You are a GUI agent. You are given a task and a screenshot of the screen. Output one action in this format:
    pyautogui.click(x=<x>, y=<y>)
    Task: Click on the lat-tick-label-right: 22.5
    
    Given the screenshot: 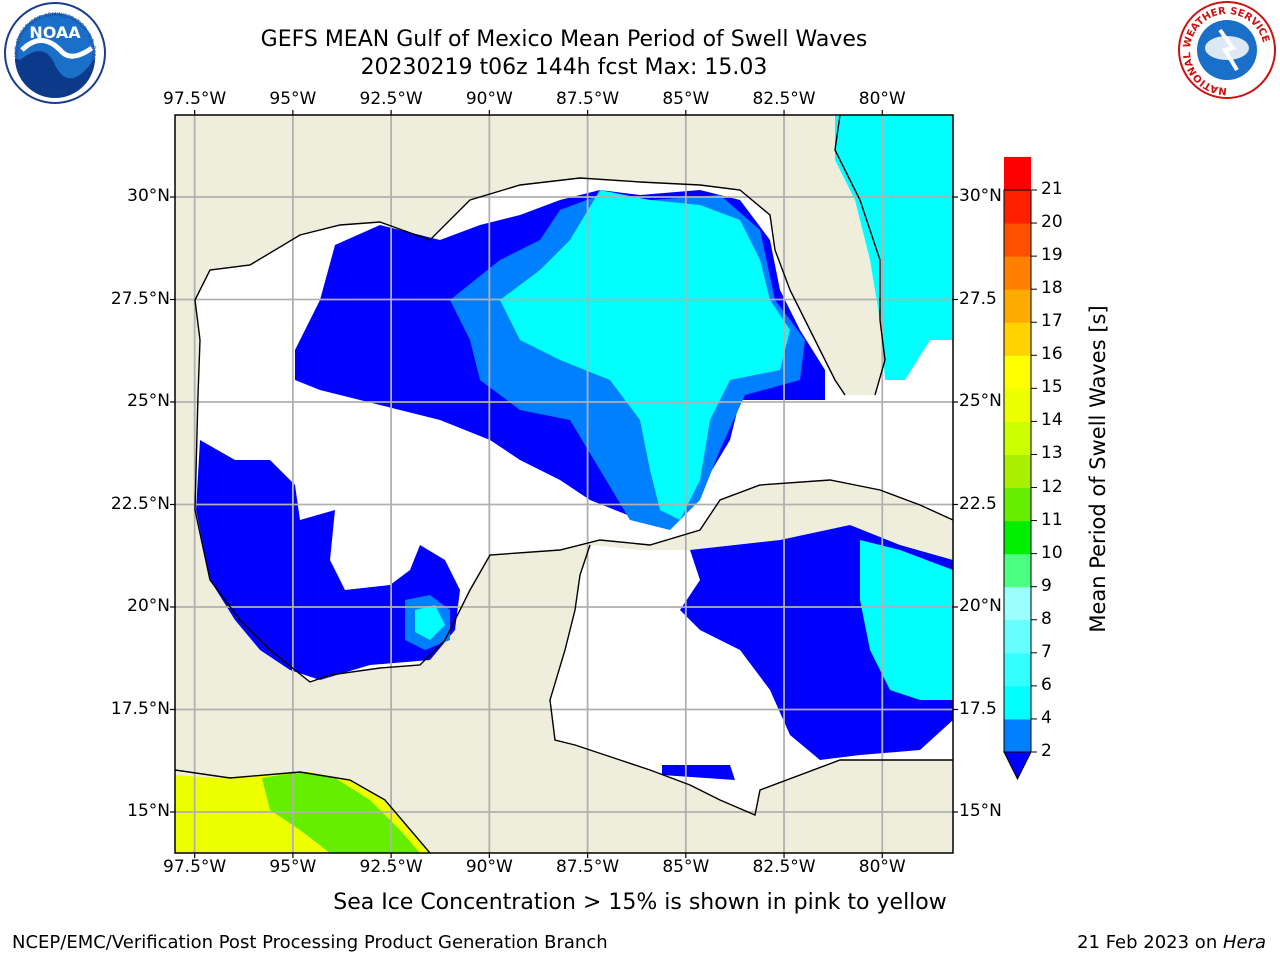 What is the action you would take?
    pyautogui.click(x=978, y=503)
    